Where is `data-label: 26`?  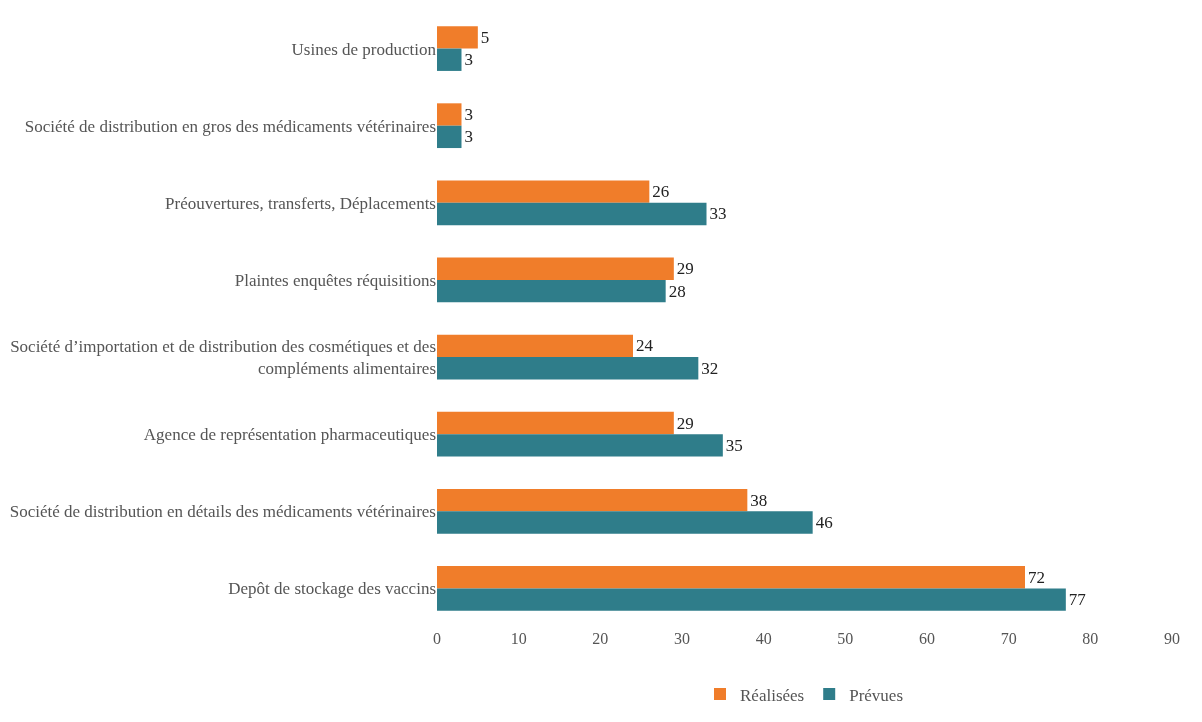 data-label: 26 is located at coordinates (661, 192).